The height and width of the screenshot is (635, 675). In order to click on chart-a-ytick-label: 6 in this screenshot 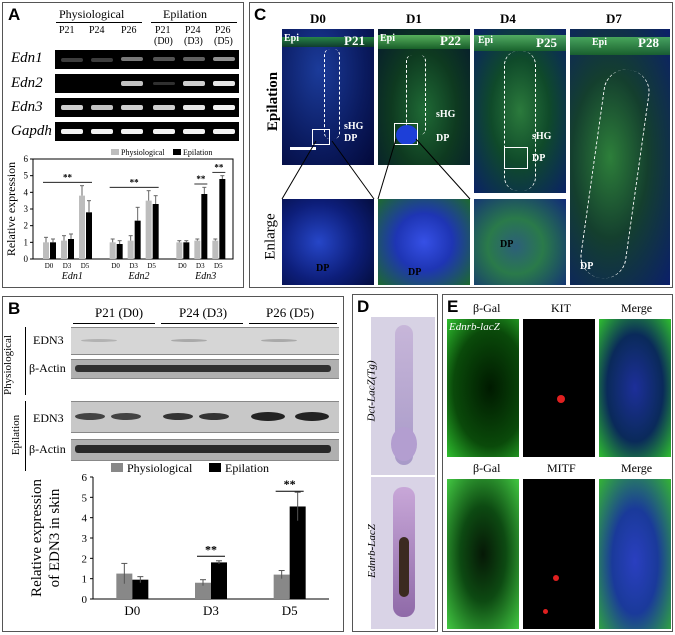, I will do `click(26, 159)`.